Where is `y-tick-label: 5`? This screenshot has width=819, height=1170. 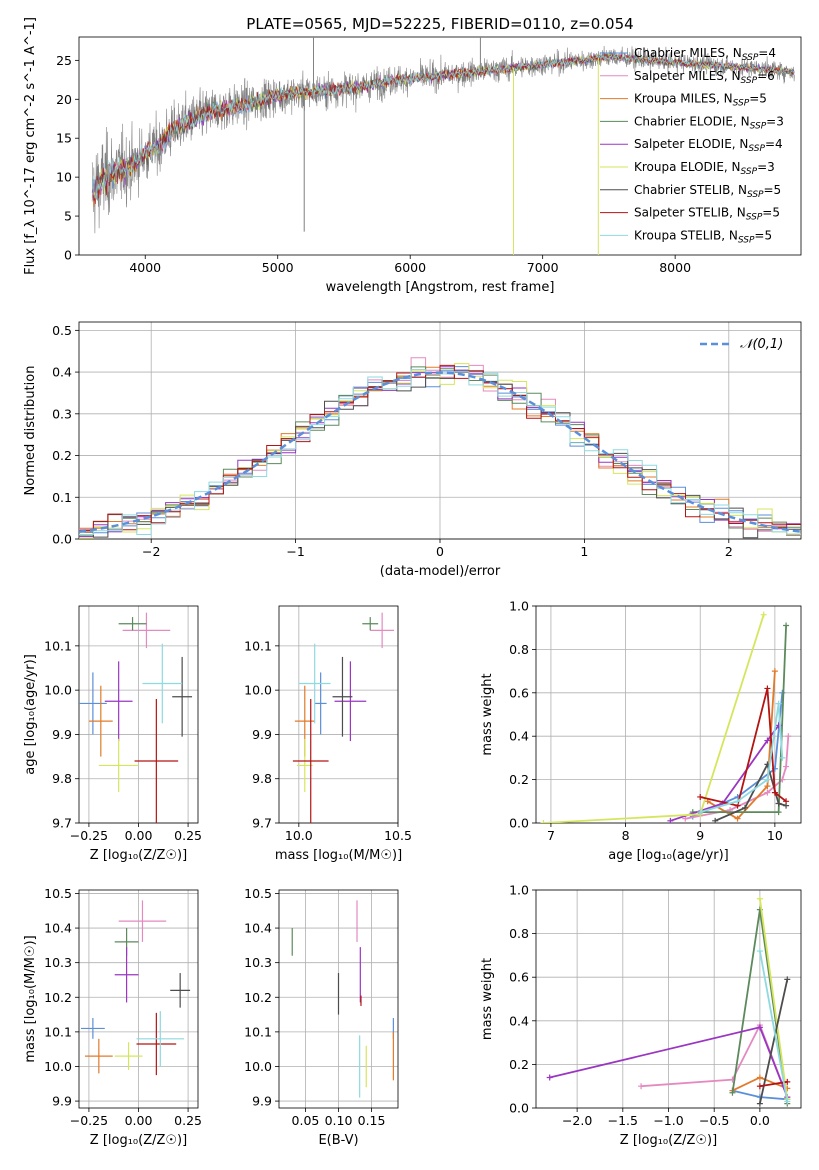
y-tick-label: 5 is located at coordinates (68, 216).